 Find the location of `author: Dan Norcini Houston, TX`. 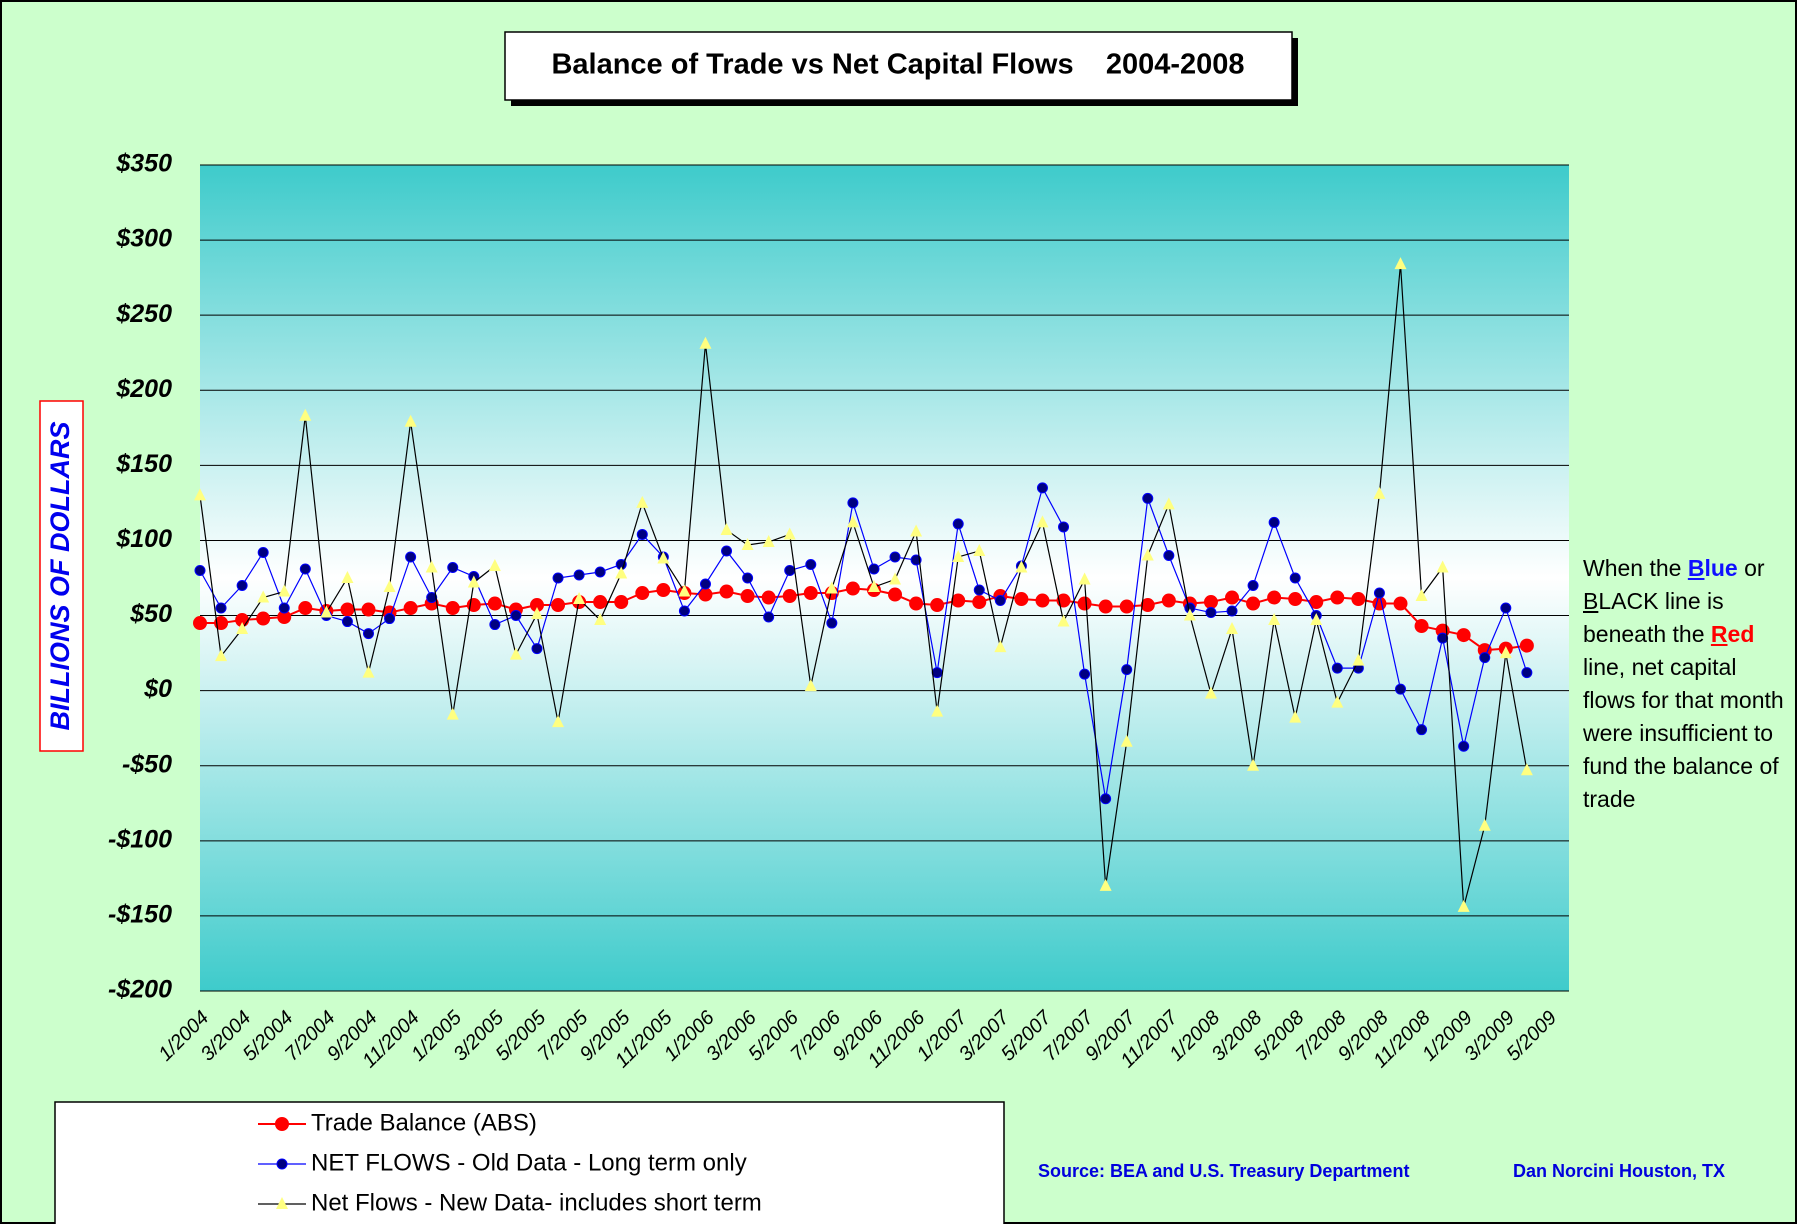

author: Dan Norcini Houston, TX is located at coordinates (1619, 1171).